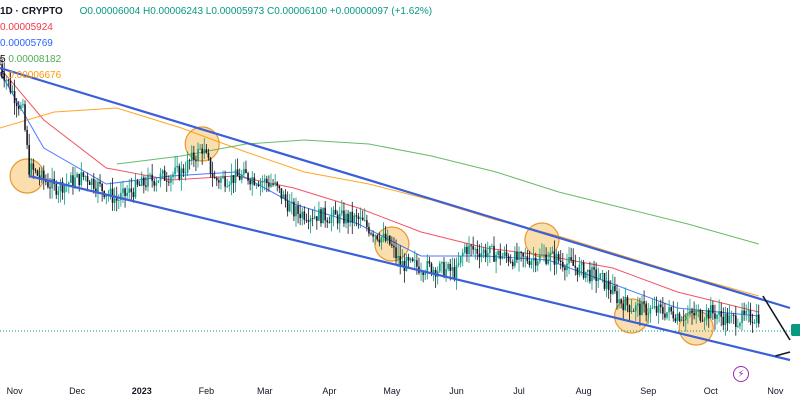 Image resolution: width=800 pixels, height=400 pixels. I want to click on x-tick-label: Jun, so click(456, 391).